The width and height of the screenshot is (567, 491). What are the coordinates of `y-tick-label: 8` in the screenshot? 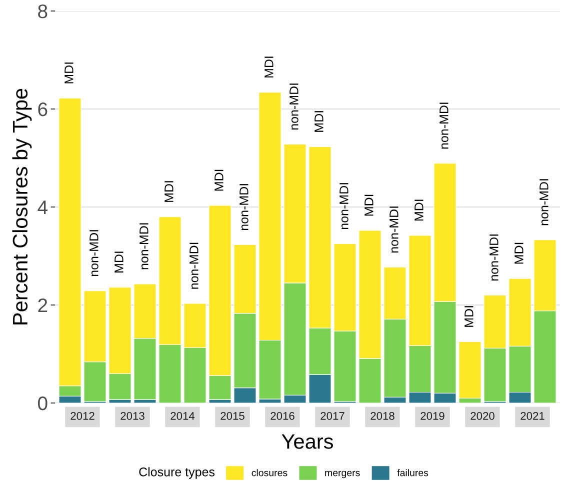 It's located at (43, 11).